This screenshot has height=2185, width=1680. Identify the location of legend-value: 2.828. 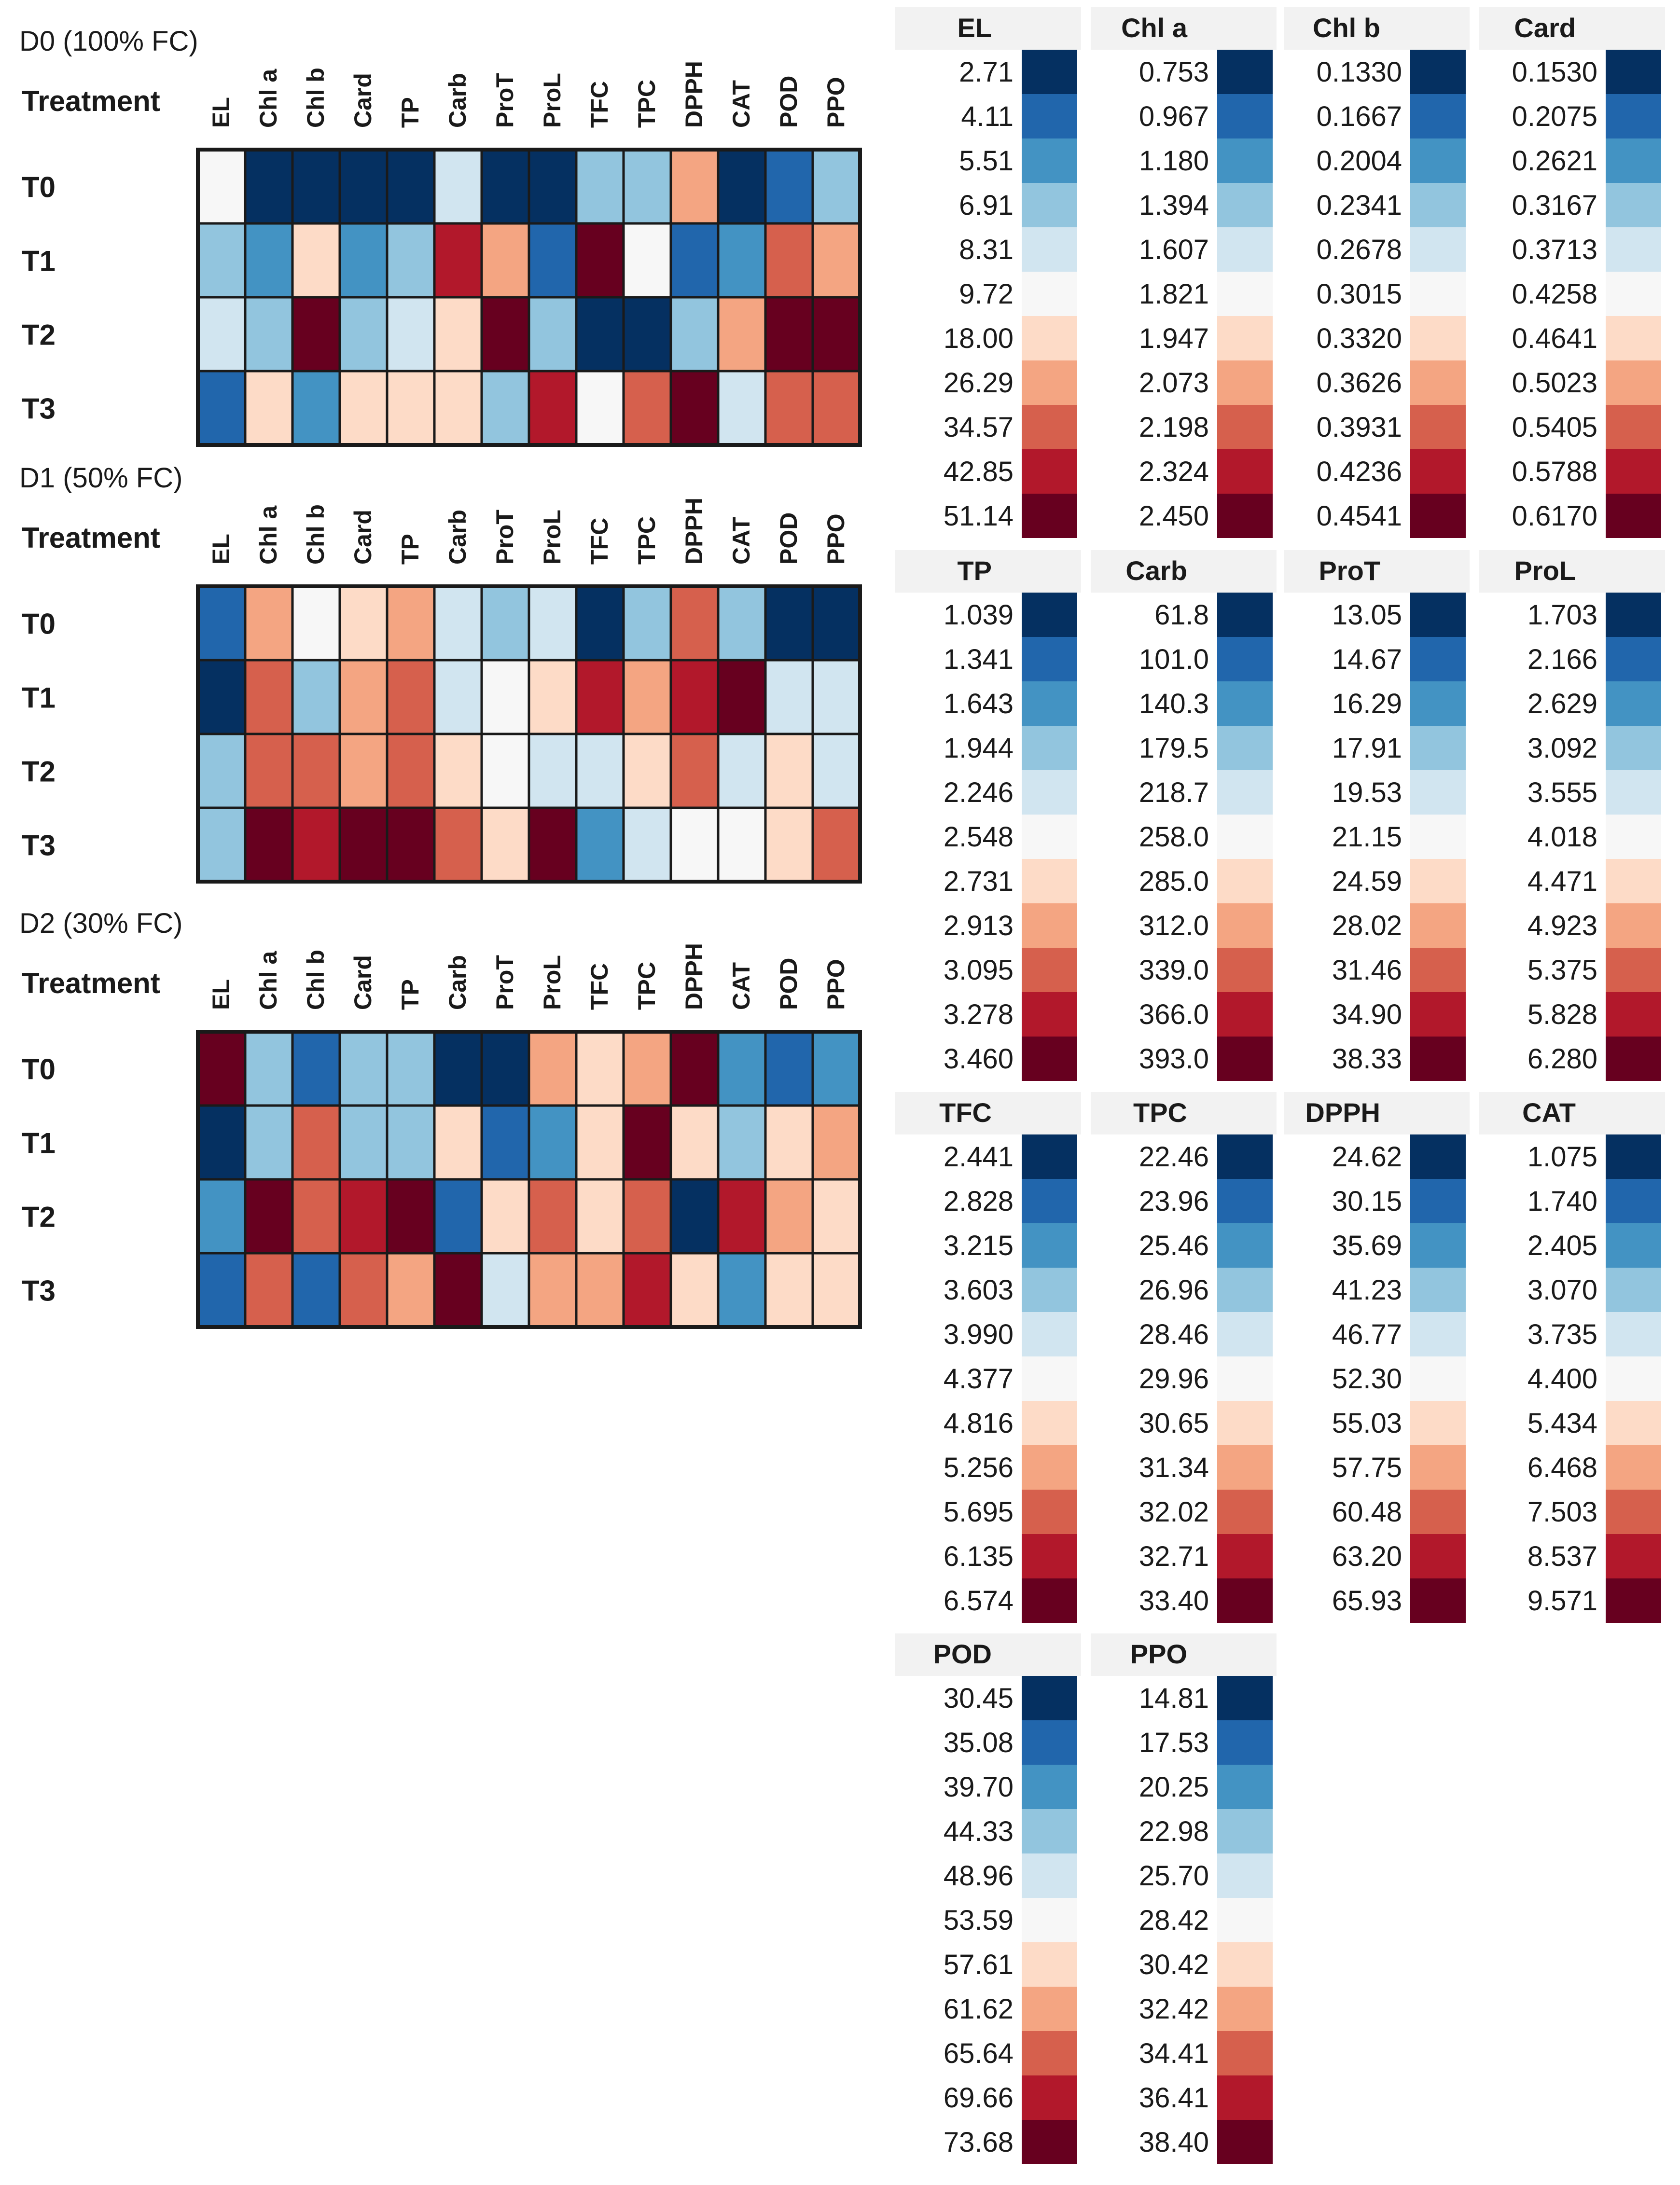
(979, 1201).